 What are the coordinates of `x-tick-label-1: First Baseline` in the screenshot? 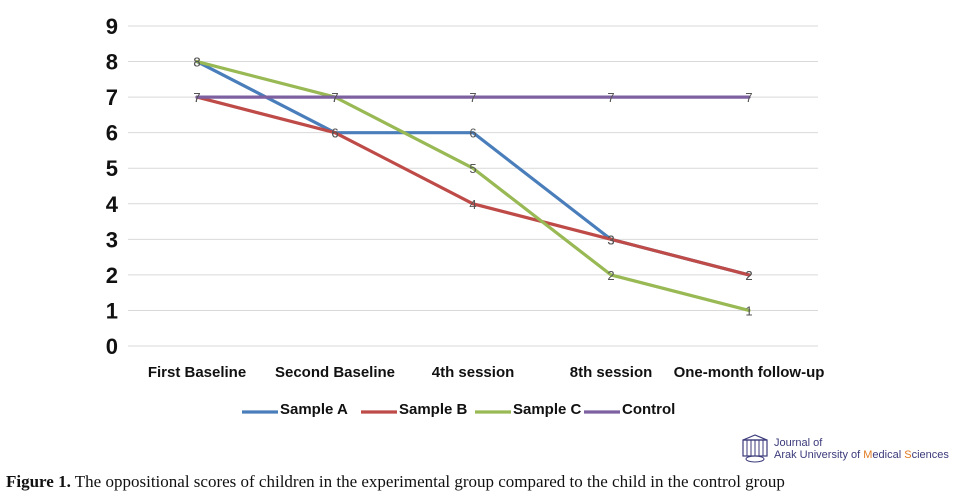 It's located at (197, 372).